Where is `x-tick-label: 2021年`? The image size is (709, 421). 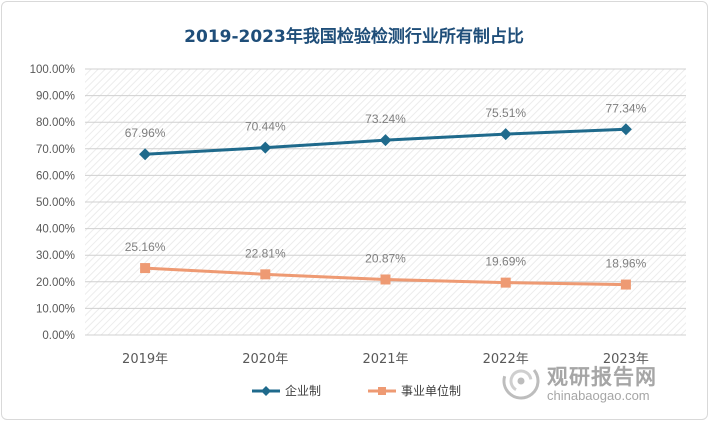 x-tick-label: 2021年 is located at coordinates (385, 359).